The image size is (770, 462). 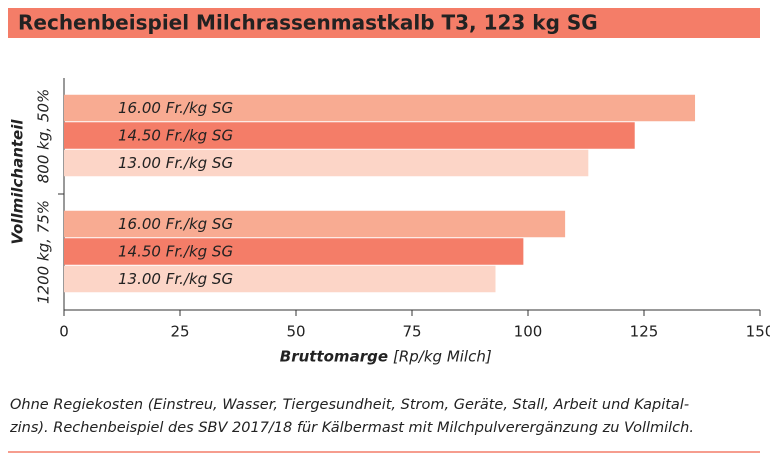 I want to click on title-bar, so click(x=384, y=23).